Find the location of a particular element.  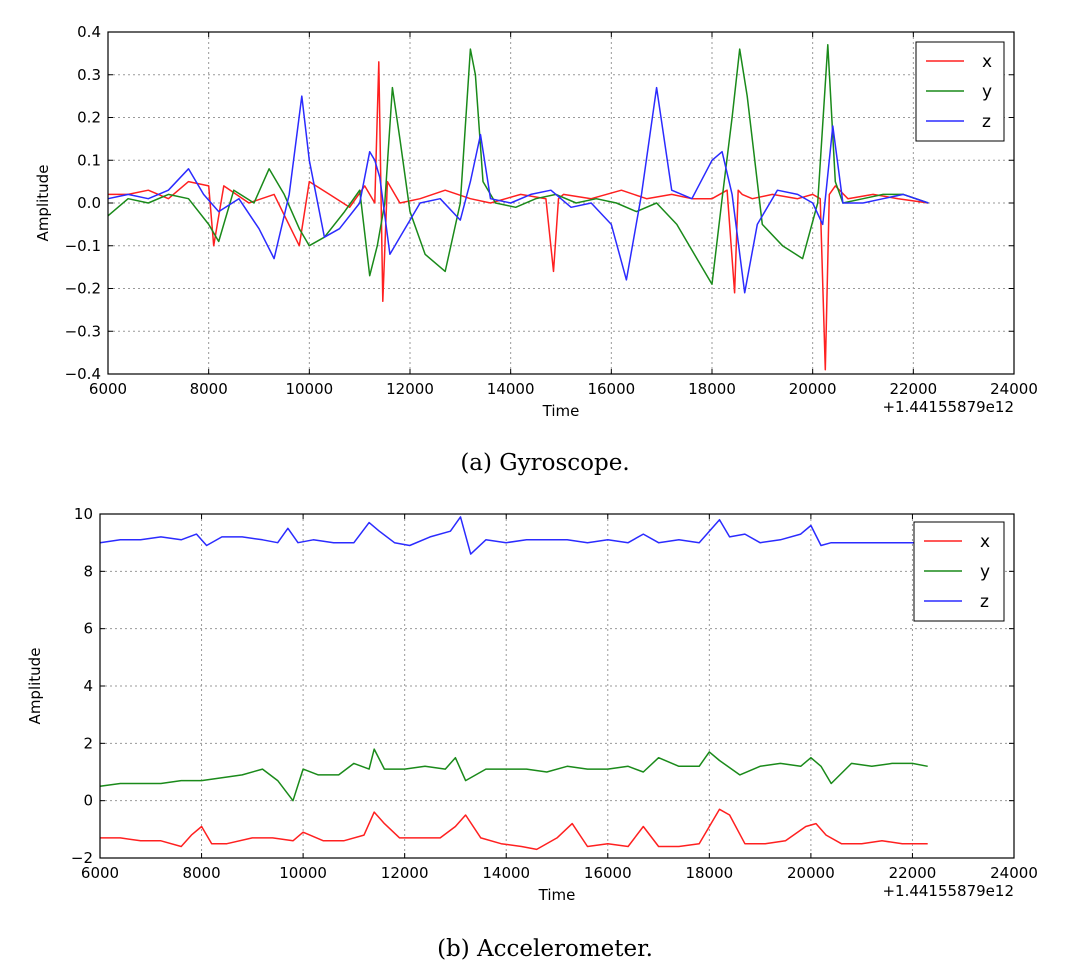

gyroscope-y-tick-label: 0.4 is located at coordinates (89, 32).